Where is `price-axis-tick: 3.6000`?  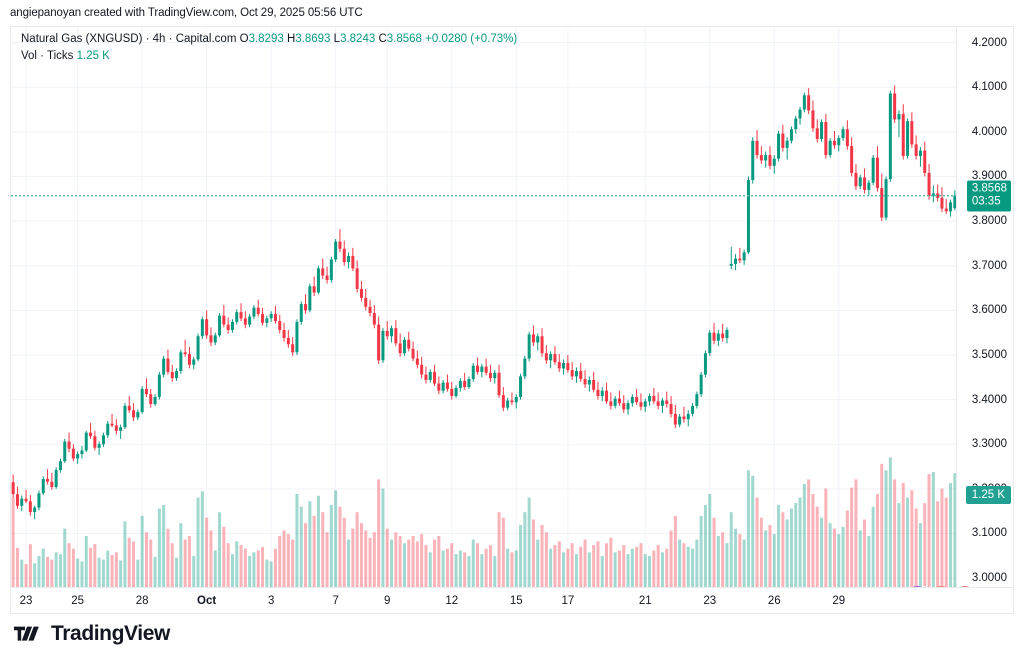 price-axis-tick: 3.6000 is located at coordinates (989, 310).